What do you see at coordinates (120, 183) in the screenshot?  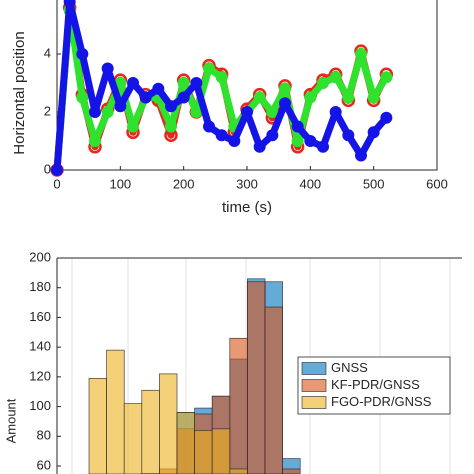 I see `x-tick-label: 100` at bounding box center [120, 183].